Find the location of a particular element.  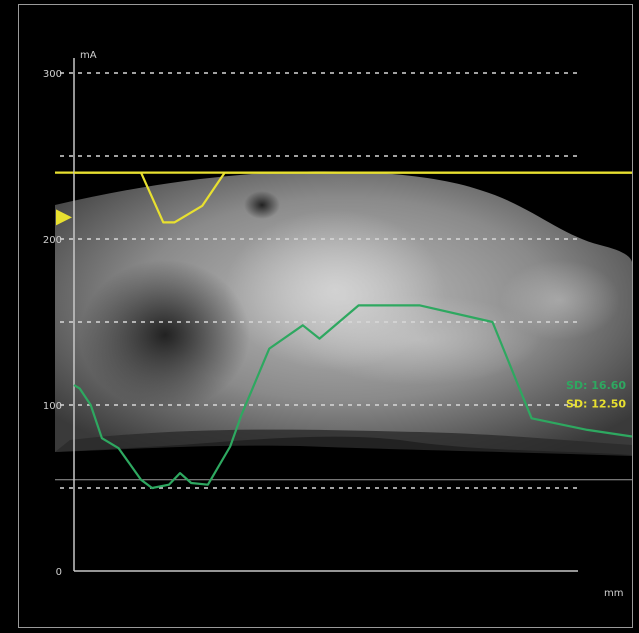

annotation-label-1: SD: 12.50 is located at coordinates (596, 403).